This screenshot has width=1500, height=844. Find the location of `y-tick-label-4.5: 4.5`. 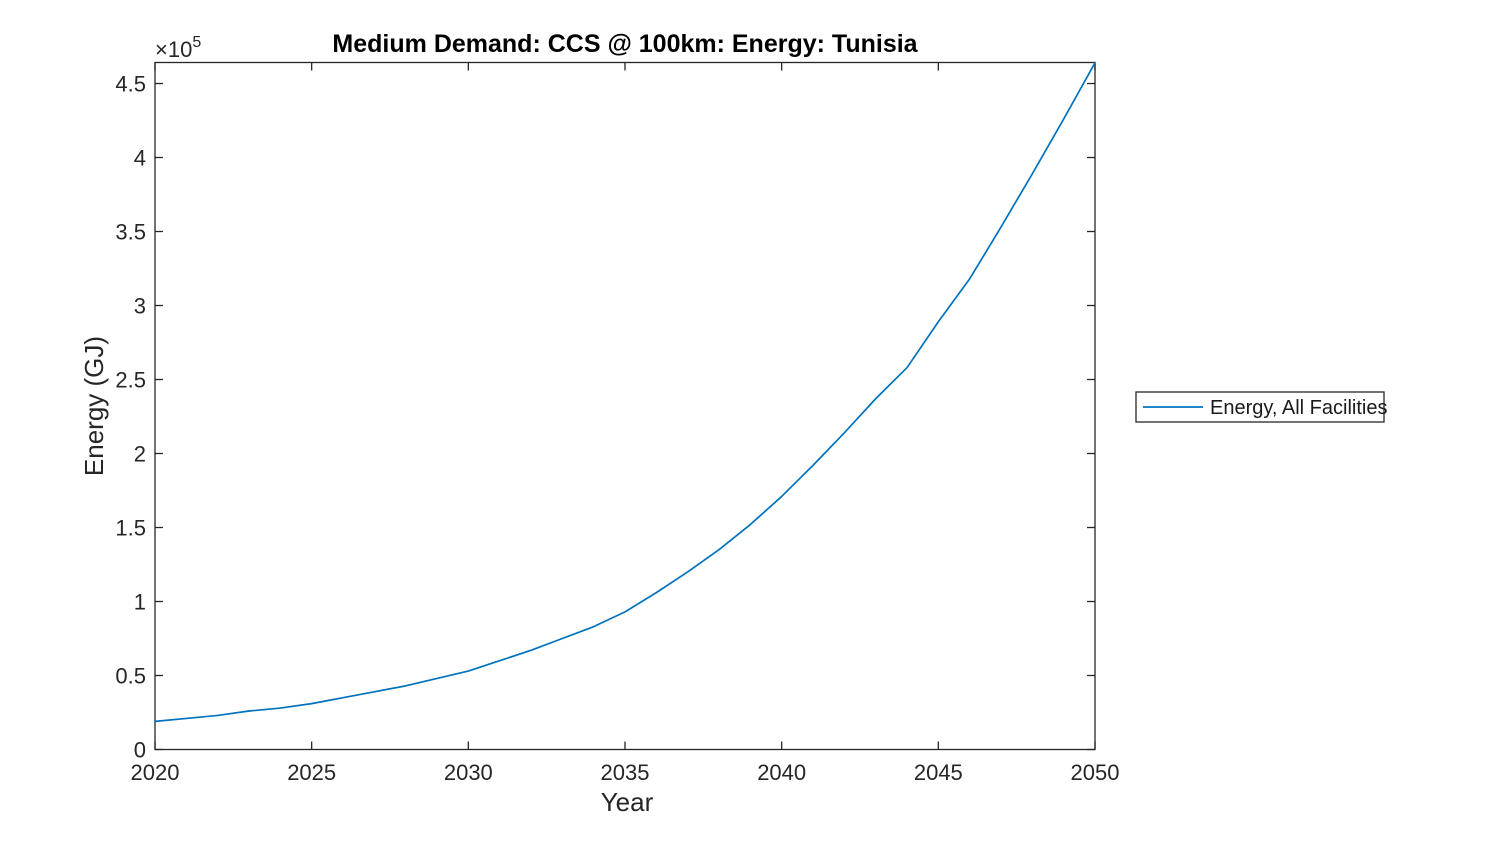

y-tick-label-4.5: 4.5 is located at coordinates (130, 84).